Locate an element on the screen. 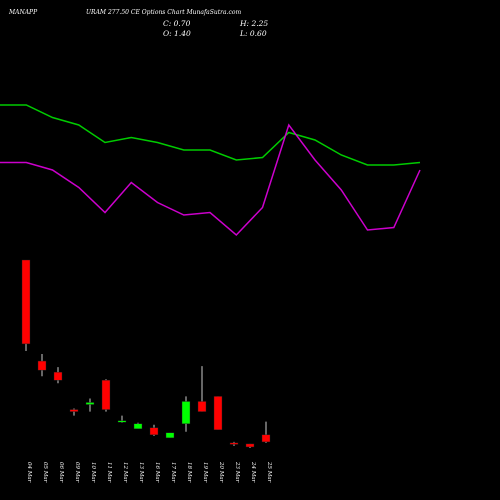 This screenshot has height=500, width=500. x-tick-label: 18 Mar is located at coordinates (189, 472).